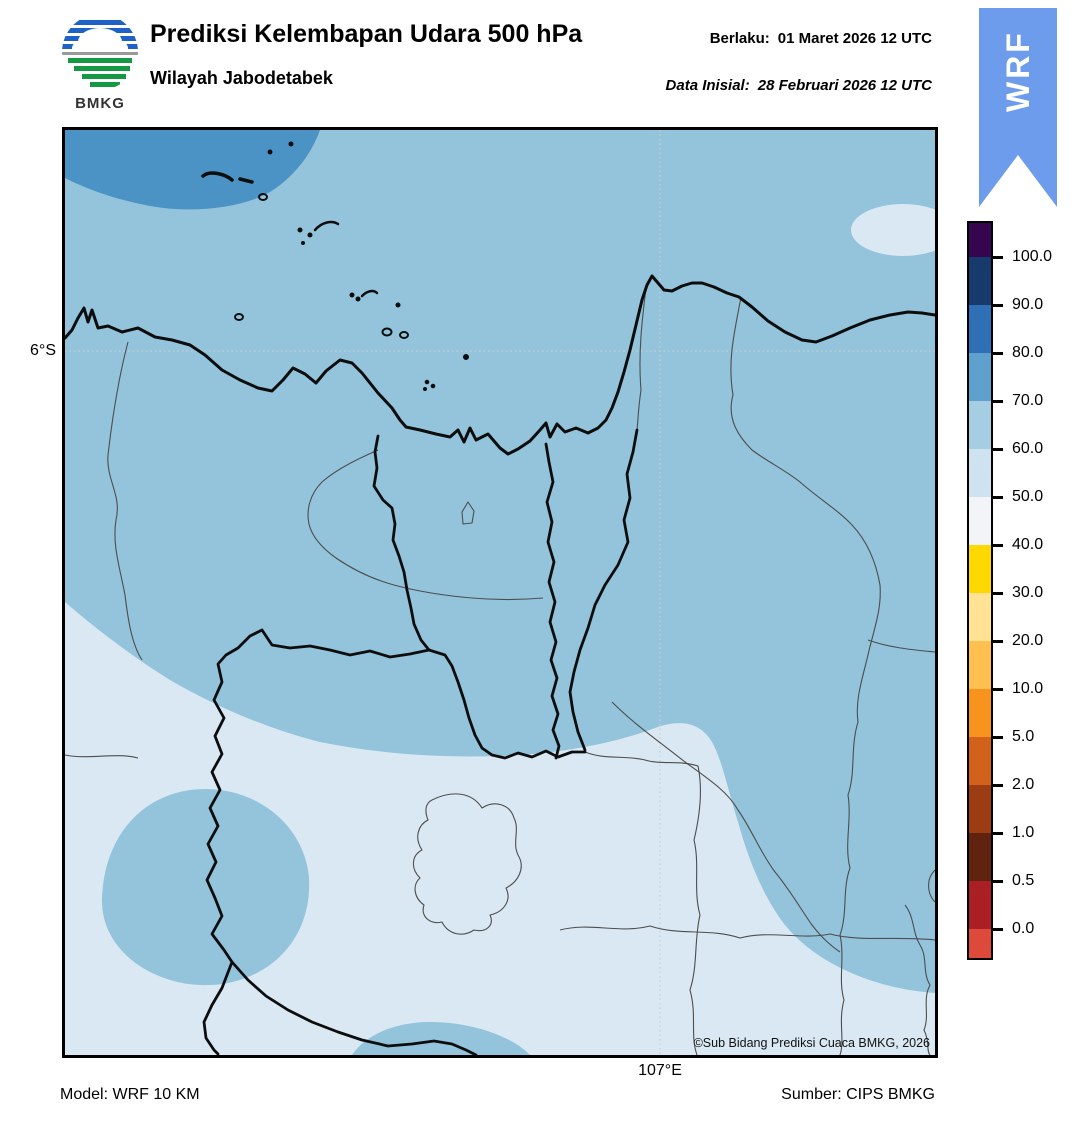 This screenshot has width=1081, height=1128. Describe the element at coordinates (1028, 592) in the screenshot. I see `colorbar-tick-label: 30.0` at that location.